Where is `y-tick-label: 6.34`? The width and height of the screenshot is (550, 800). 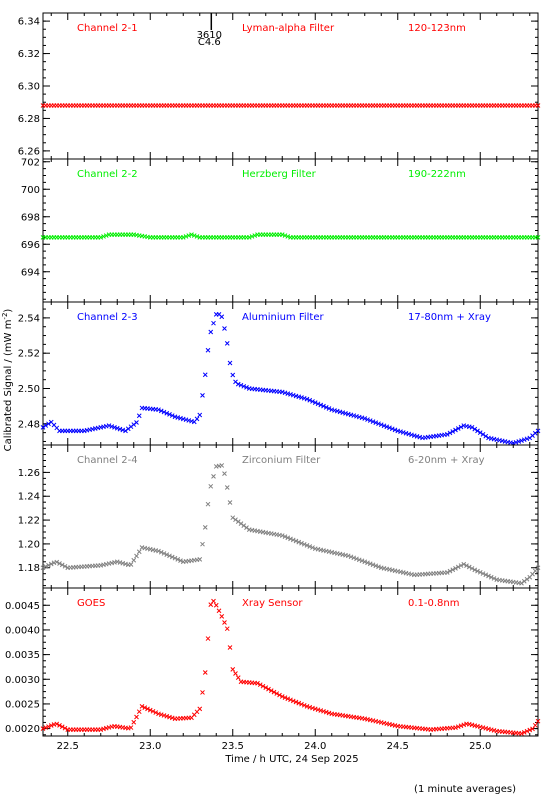
y-tick-label: 6.34 is located at coordinates (29, 22).